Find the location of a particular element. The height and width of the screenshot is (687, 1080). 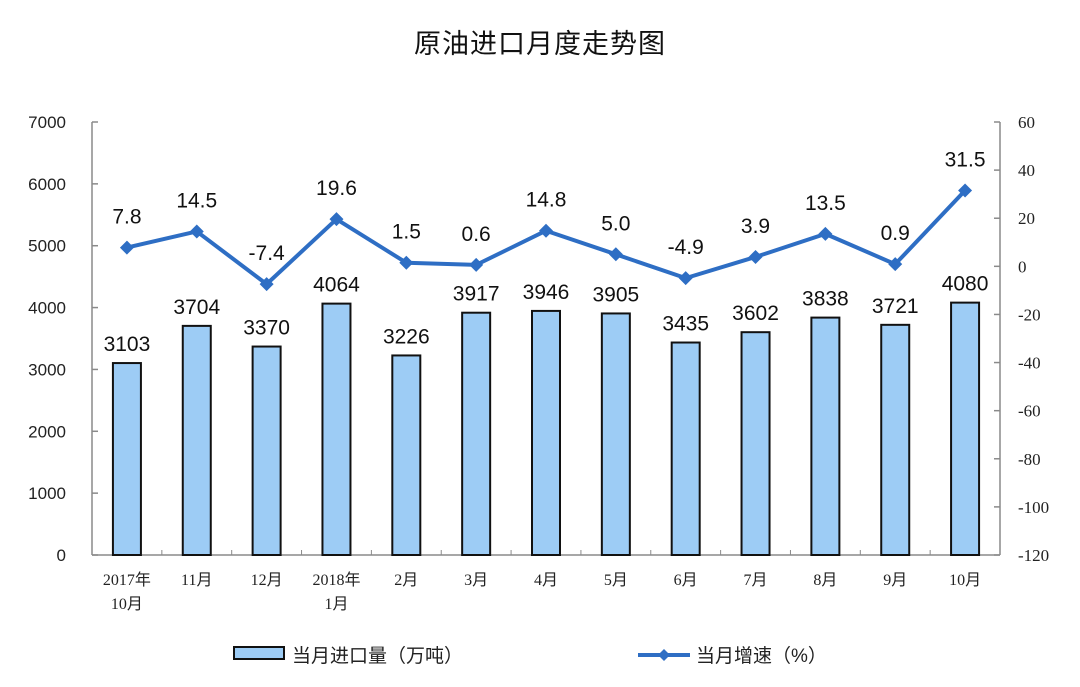

legend-line-label: 当月增速（%） is located at coordinates (761, 656).